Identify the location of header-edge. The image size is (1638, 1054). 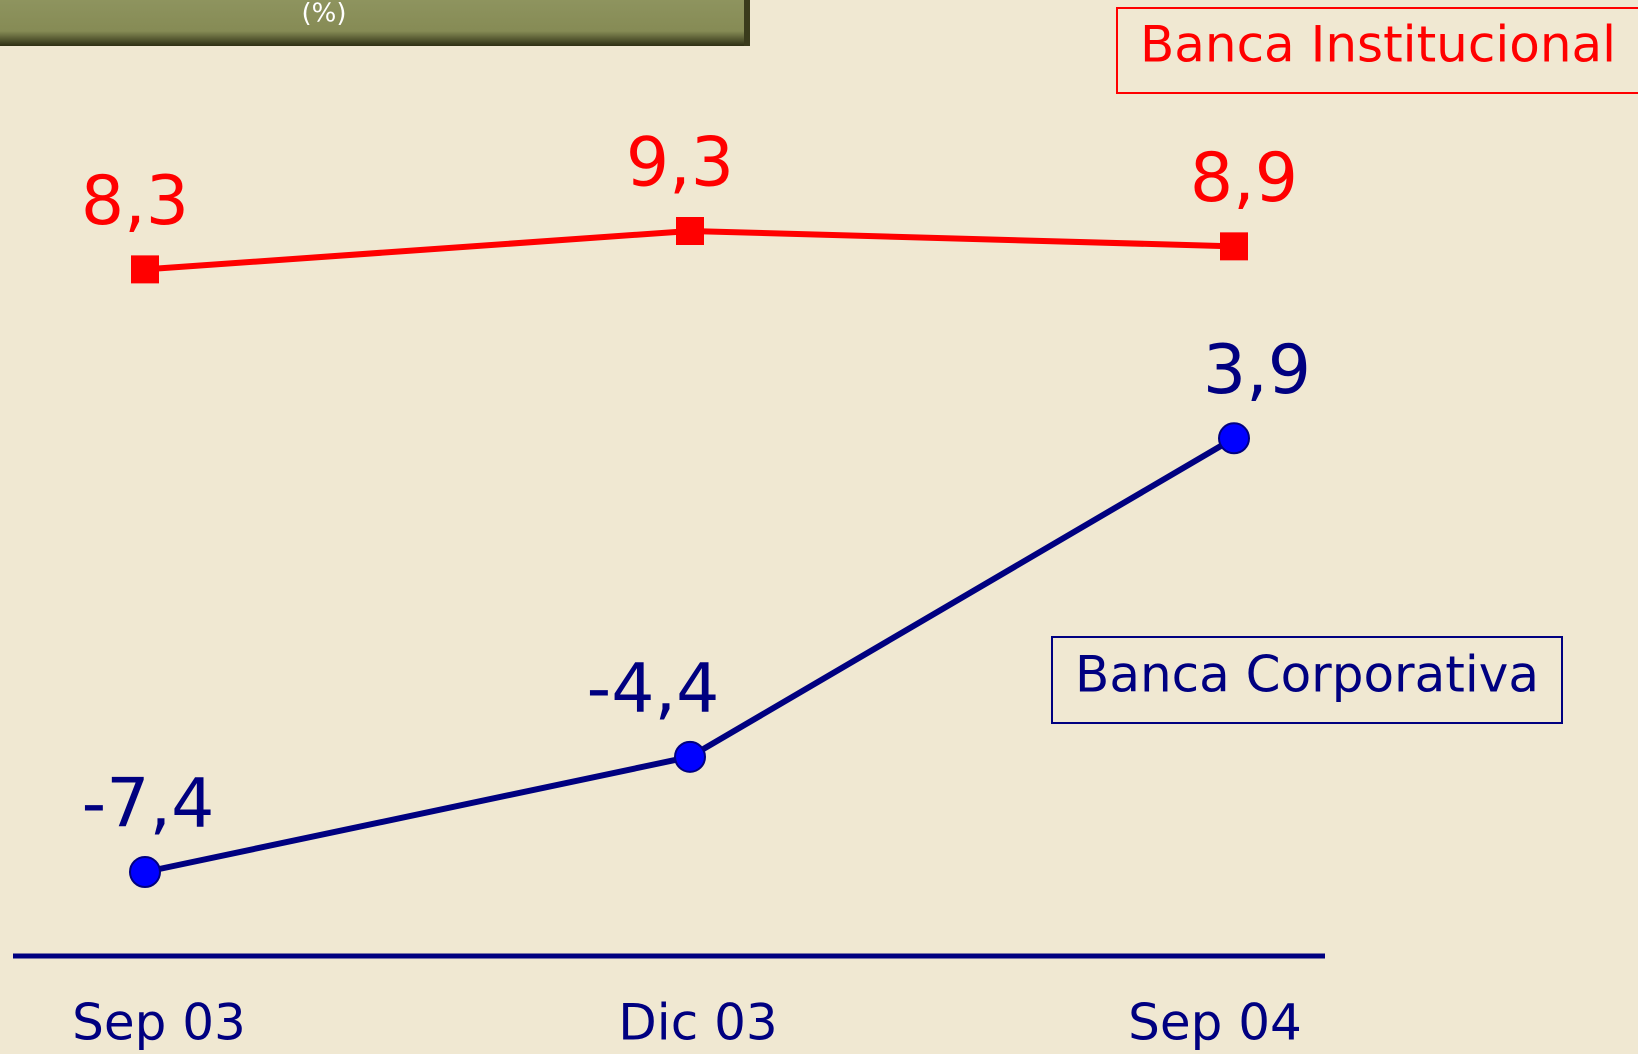
(747, 23).